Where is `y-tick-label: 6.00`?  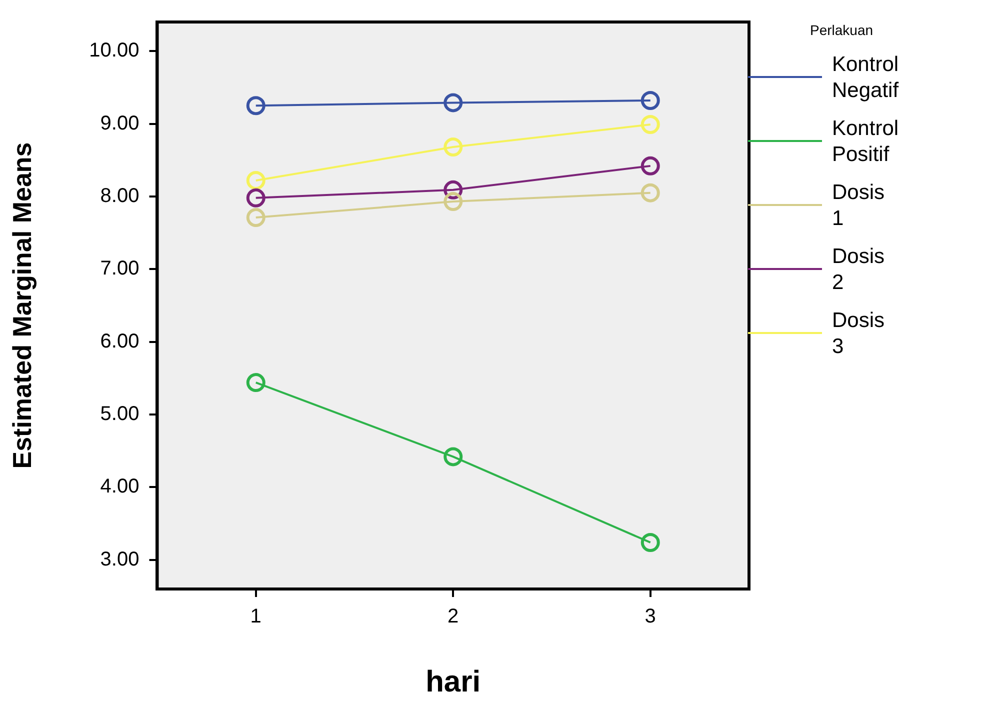
y-tick-label: 6.00 is located at coordinates (120, 341).